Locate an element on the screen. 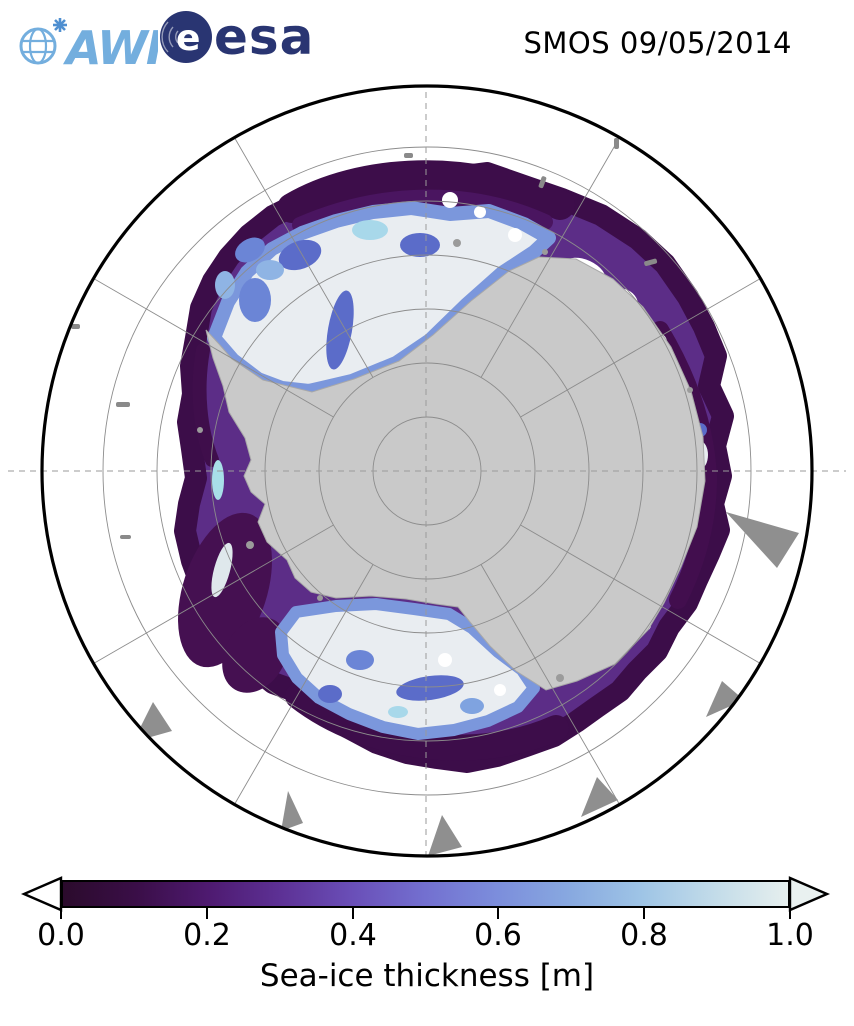 This screenshot has width=854, height=1026. colorbar-tick-label: 1.0 is located at coordinates (790, 935).